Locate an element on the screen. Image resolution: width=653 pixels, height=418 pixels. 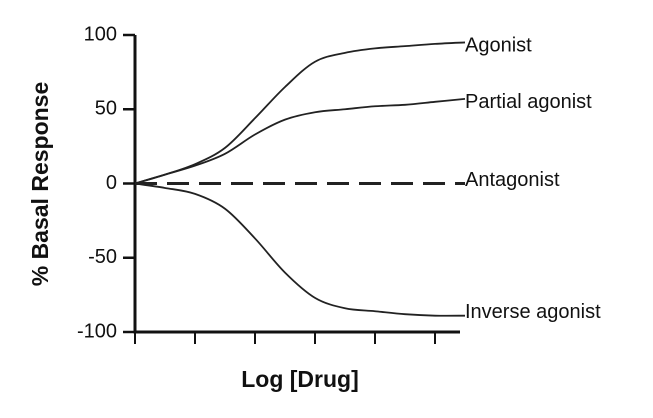
y-tick-label: 0 is located at coordinates (111, 183).